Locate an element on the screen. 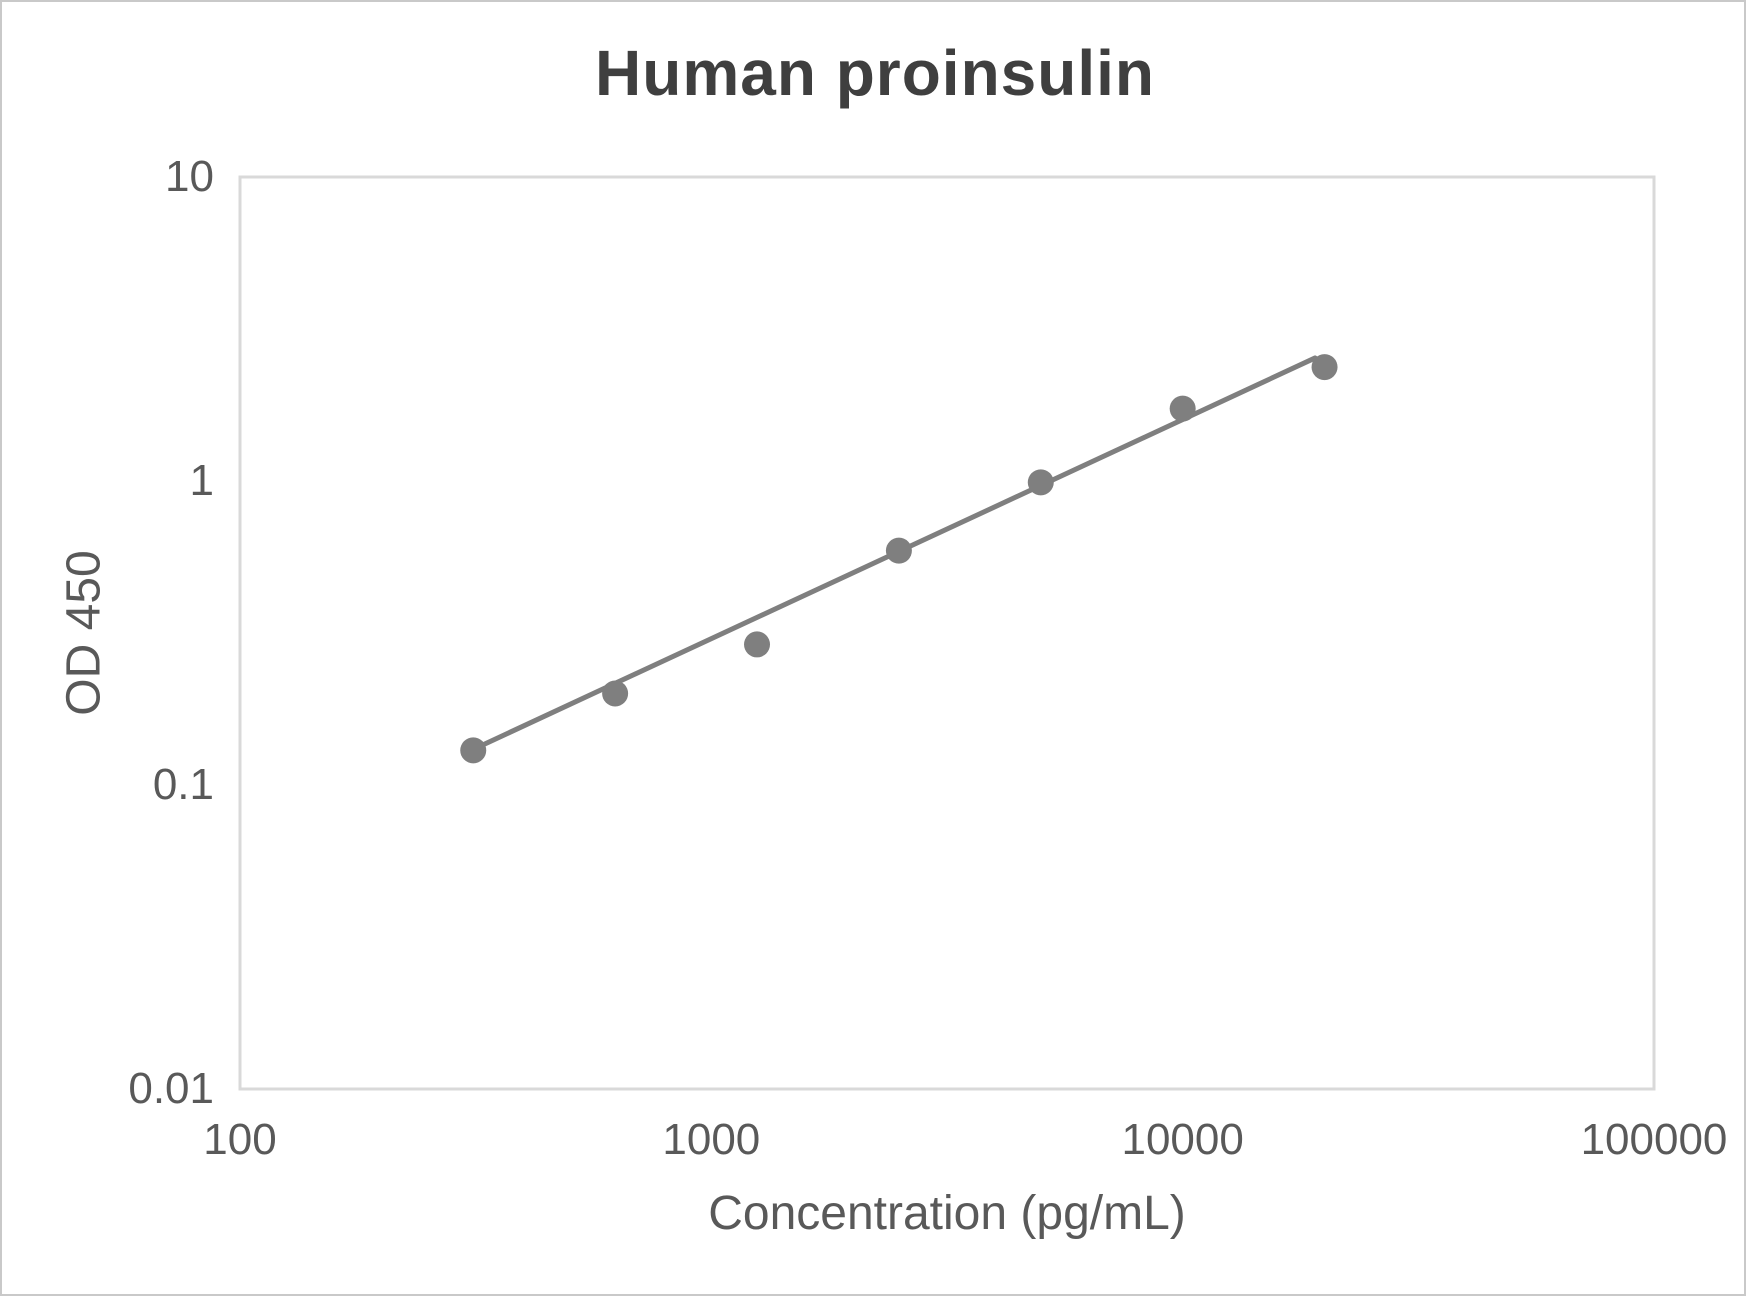 The image size is (1746, 1296). x-axis-title: Concentration (pg/mL) is located at coordinates (947, 1213).